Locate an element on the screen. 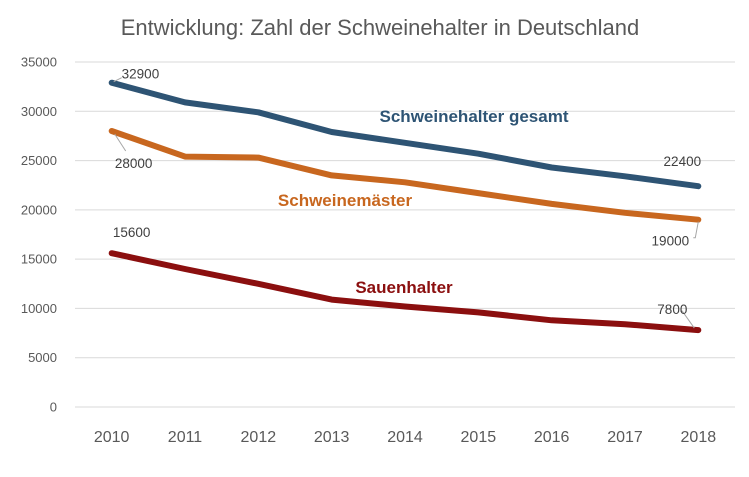 The height and width of the screenshot is (477, 749). y-tick-label: 0 is located at coordinates (53, 407).